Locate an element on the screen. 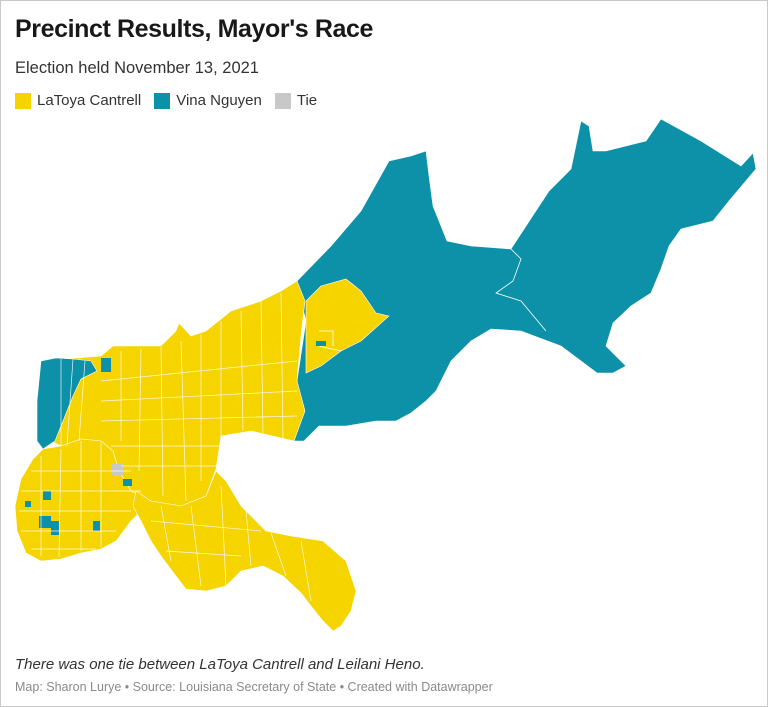 Image resolution: width=768 pixels, height=707 pixels. map-precinct-tie is located at coordinates (117, 469).